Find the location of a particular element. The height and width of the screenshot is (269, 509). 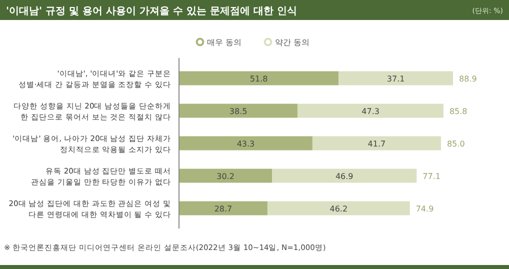

total-label: 77.1 is located at coordinates (431, 176).